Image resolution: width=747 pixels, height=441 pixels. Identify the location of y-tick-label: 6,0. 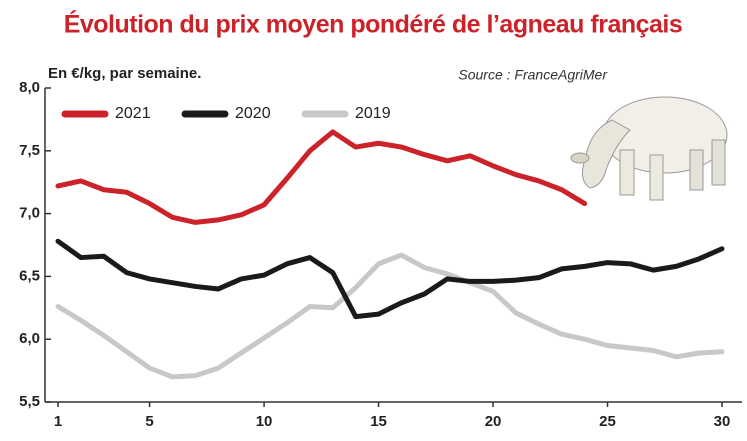
(29, 338).